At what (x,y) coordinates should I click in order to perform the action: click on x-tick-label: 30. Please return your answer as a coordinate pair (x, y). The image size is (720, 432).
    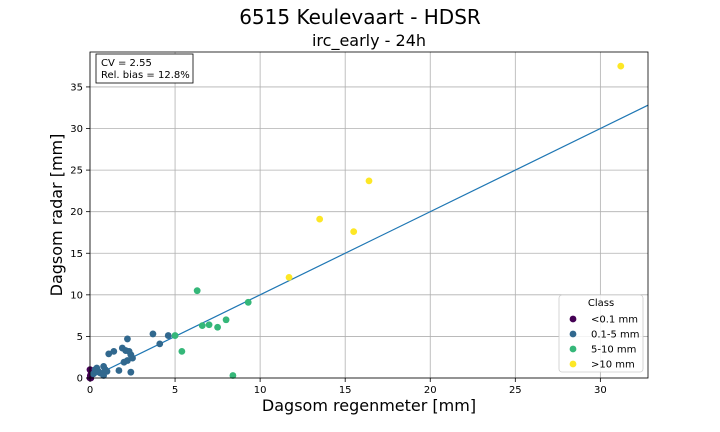
    Looking at the image, I should click on (600, 390).